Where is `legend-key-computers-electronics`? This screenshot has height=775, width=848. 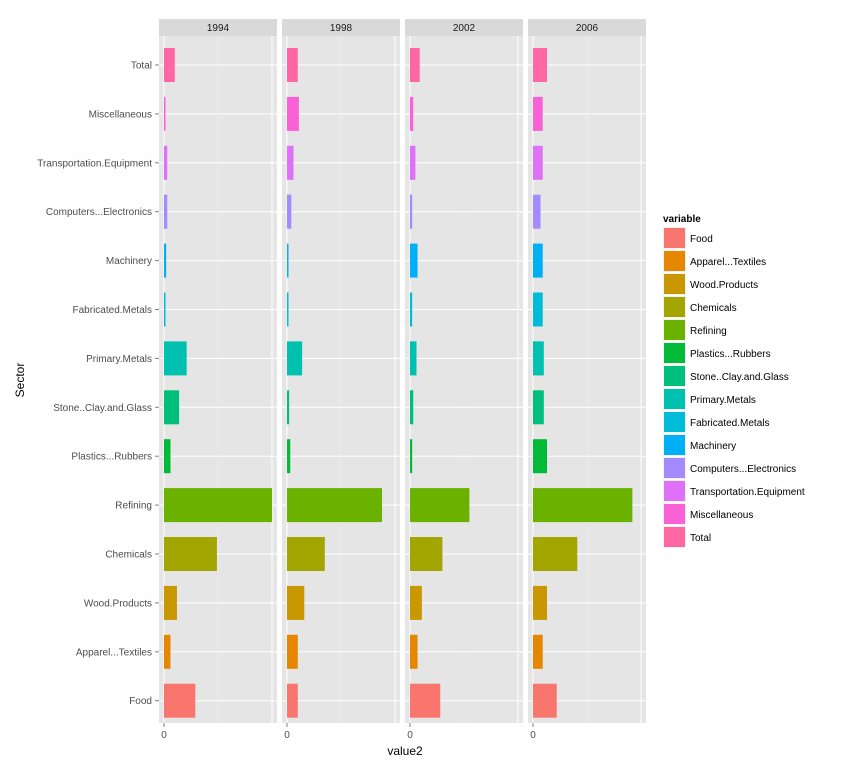
legend-key-computers-electronics is located at coordinates (674, 468).